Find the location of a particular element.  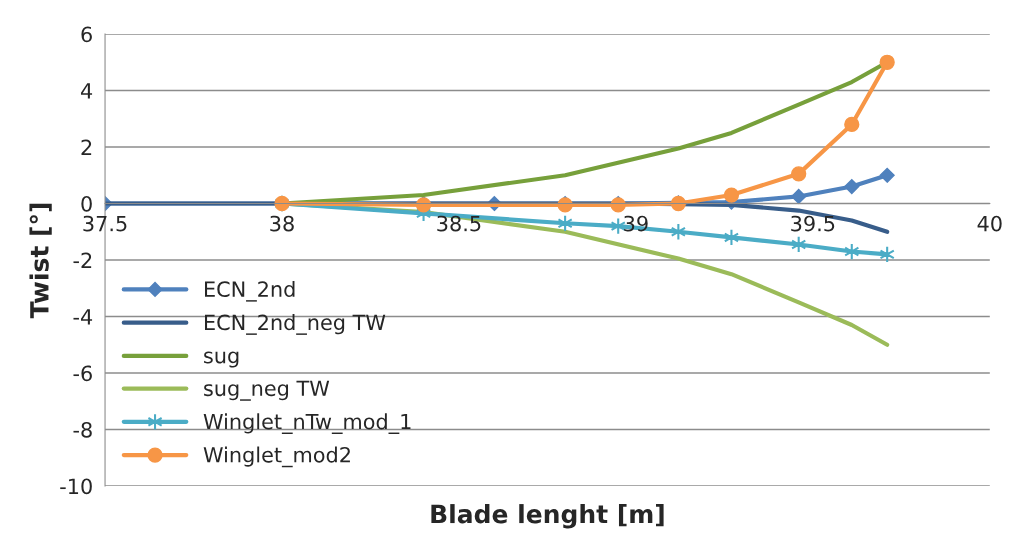

x-tick-label: 38.5 is located at coordinates (459, 223).